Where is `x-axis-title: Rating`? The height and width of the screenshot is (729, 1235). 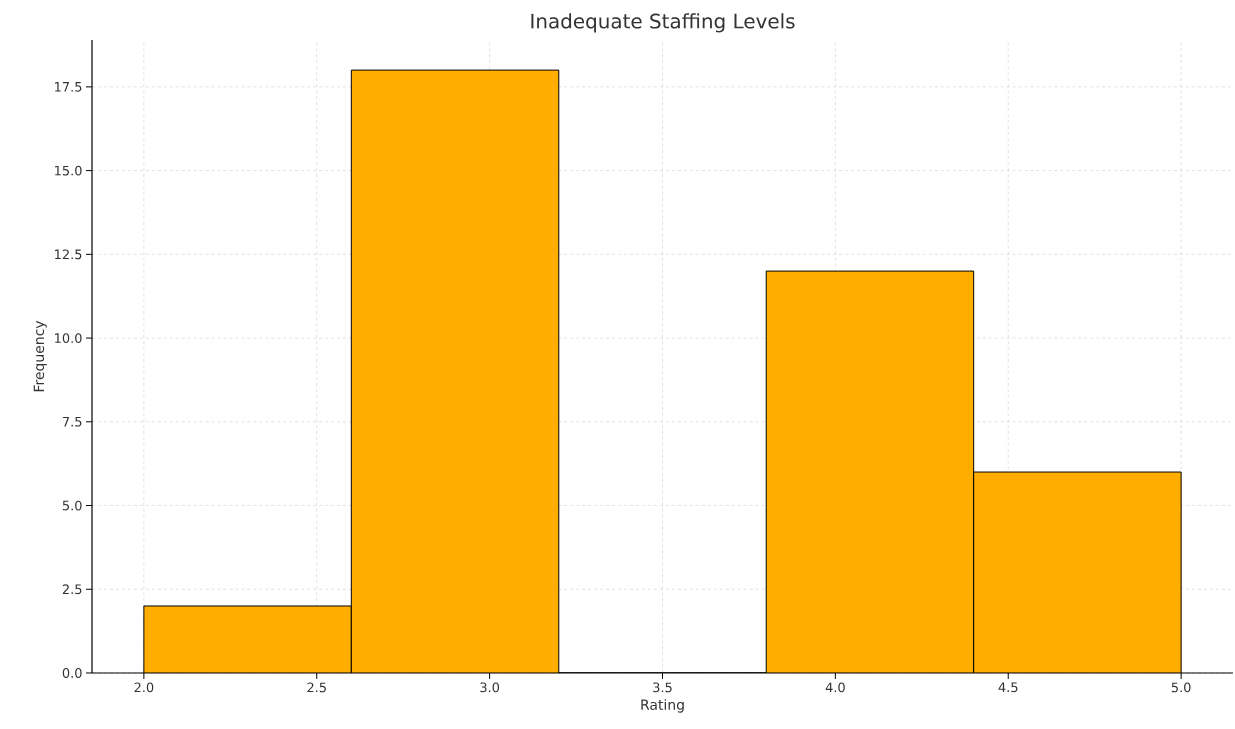 x-axis-title: Rating is located at coordinates (662, 706).